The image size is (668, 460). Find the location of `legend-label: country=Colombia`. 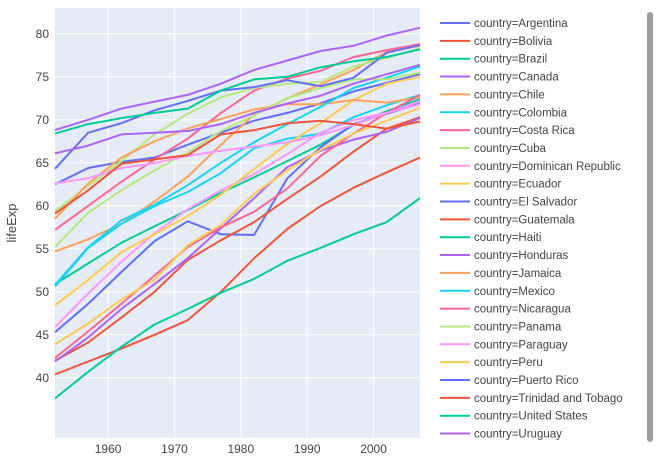

legend-label: country=Colombia is located at coordinates (521, 113).